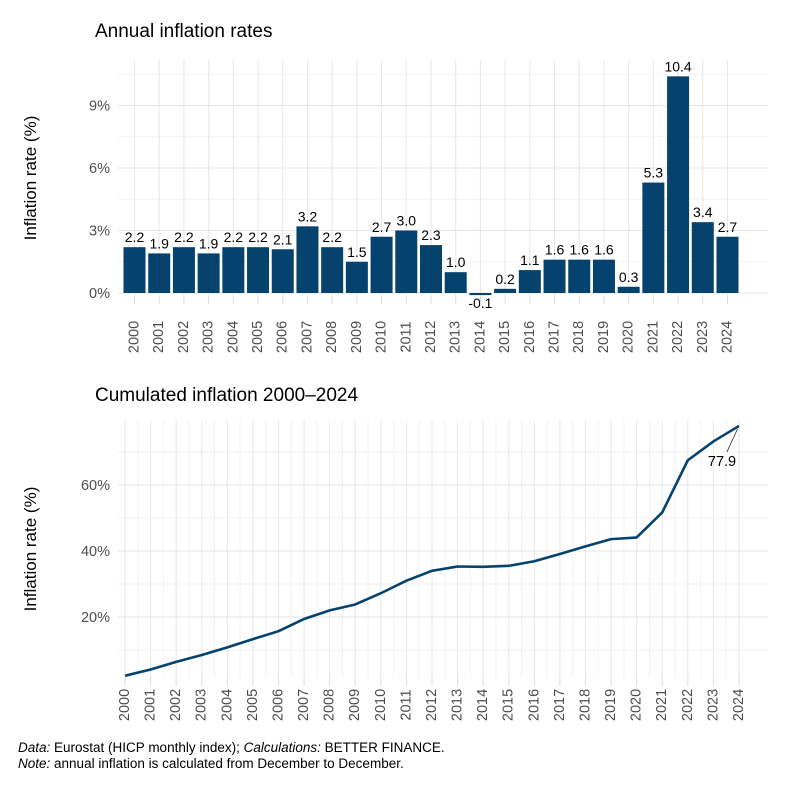 The height and width of the screenshot is (792, 792). I want to click on bar-value-label: 2.1, so click(283, 239).